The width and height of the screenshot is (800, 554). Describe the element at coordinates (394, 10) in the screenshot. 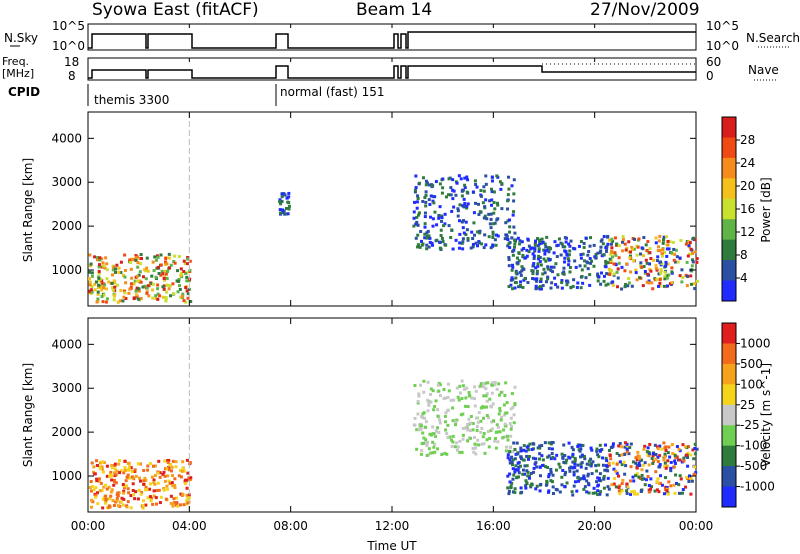

I see `beam-title: Beam 14` at that location.